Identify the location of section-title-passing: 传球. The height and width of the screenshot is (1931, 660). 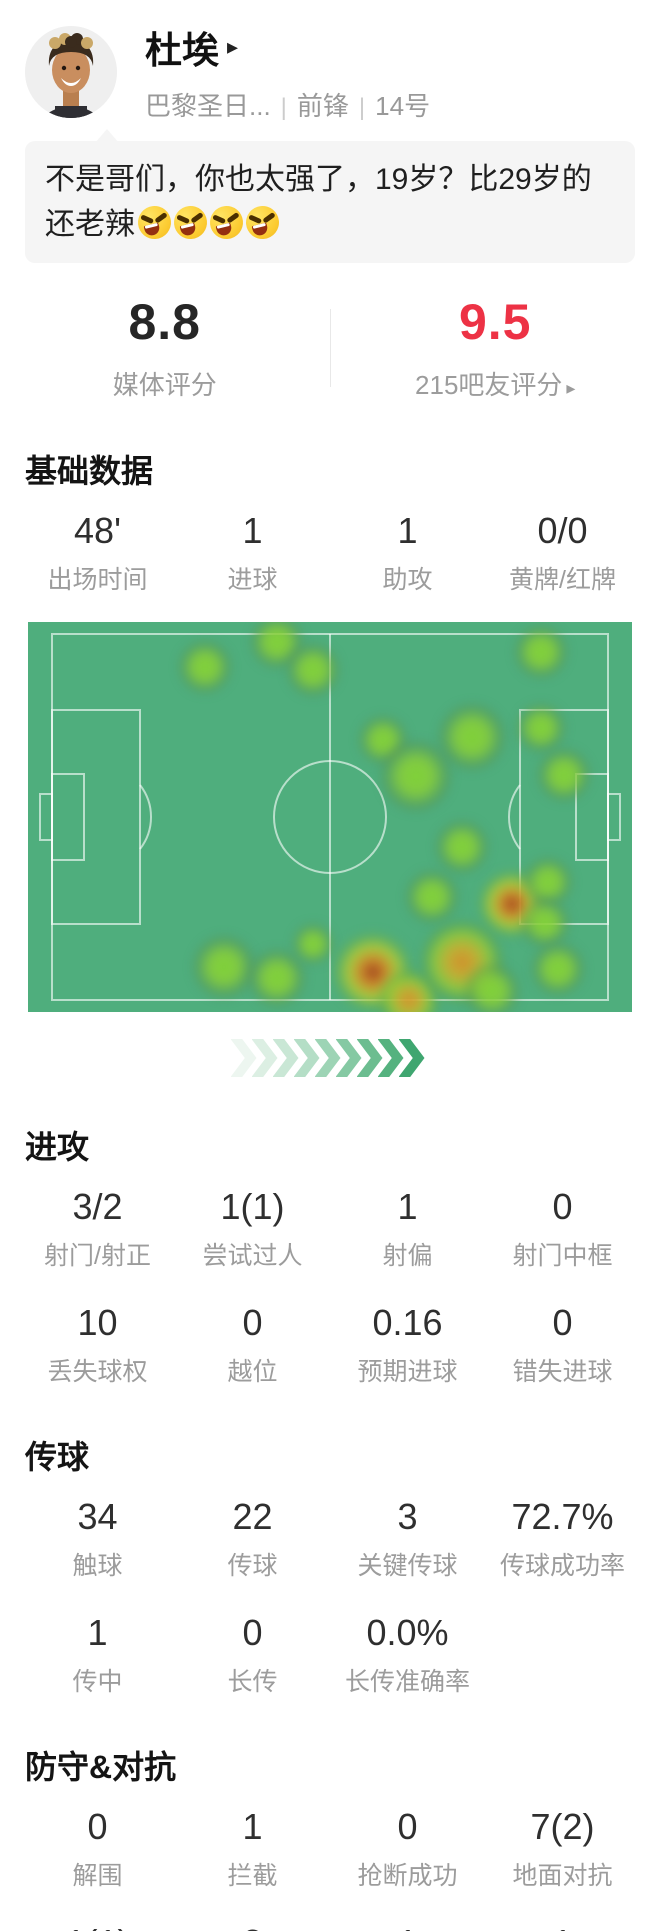
(57, 1457).